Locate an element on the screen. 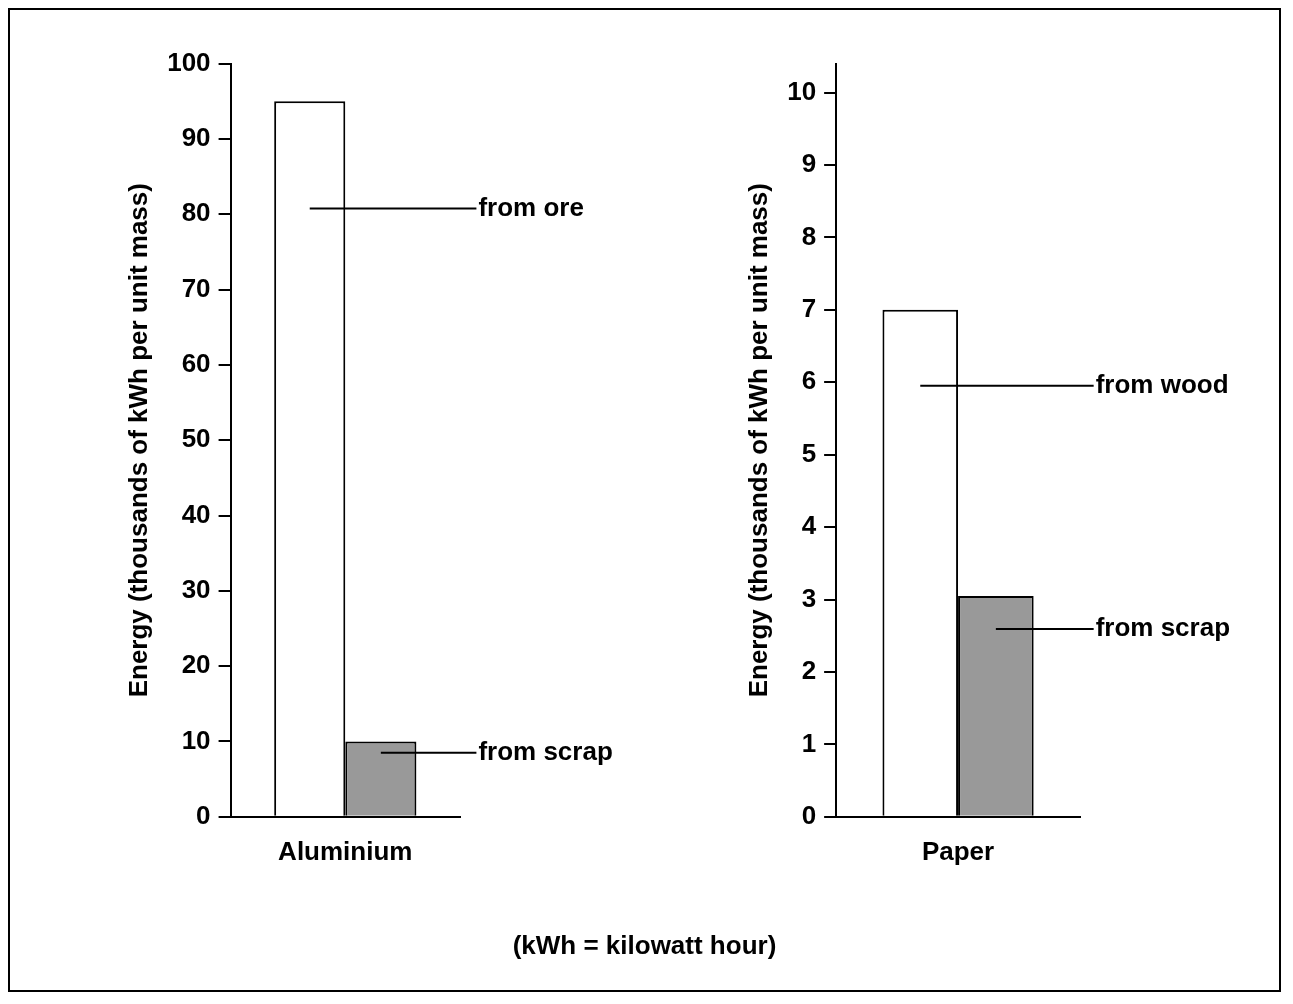 The height and width of the screenshot is (1004, 1293). y-tick-label: 7 is located at coordinates (809, 308).